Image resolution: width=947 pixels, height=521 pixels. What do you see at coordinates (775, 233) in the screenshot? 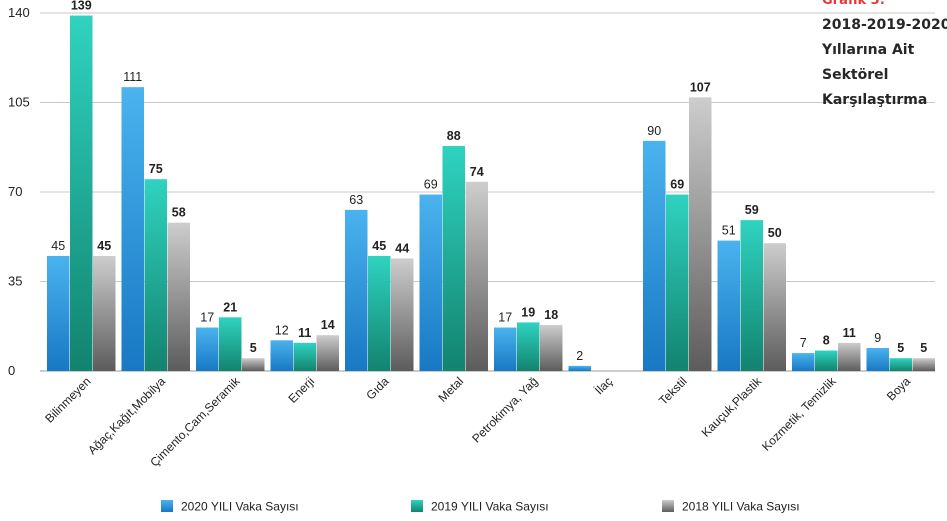
I see `data-label: 50` at bounding box center [775, 233].